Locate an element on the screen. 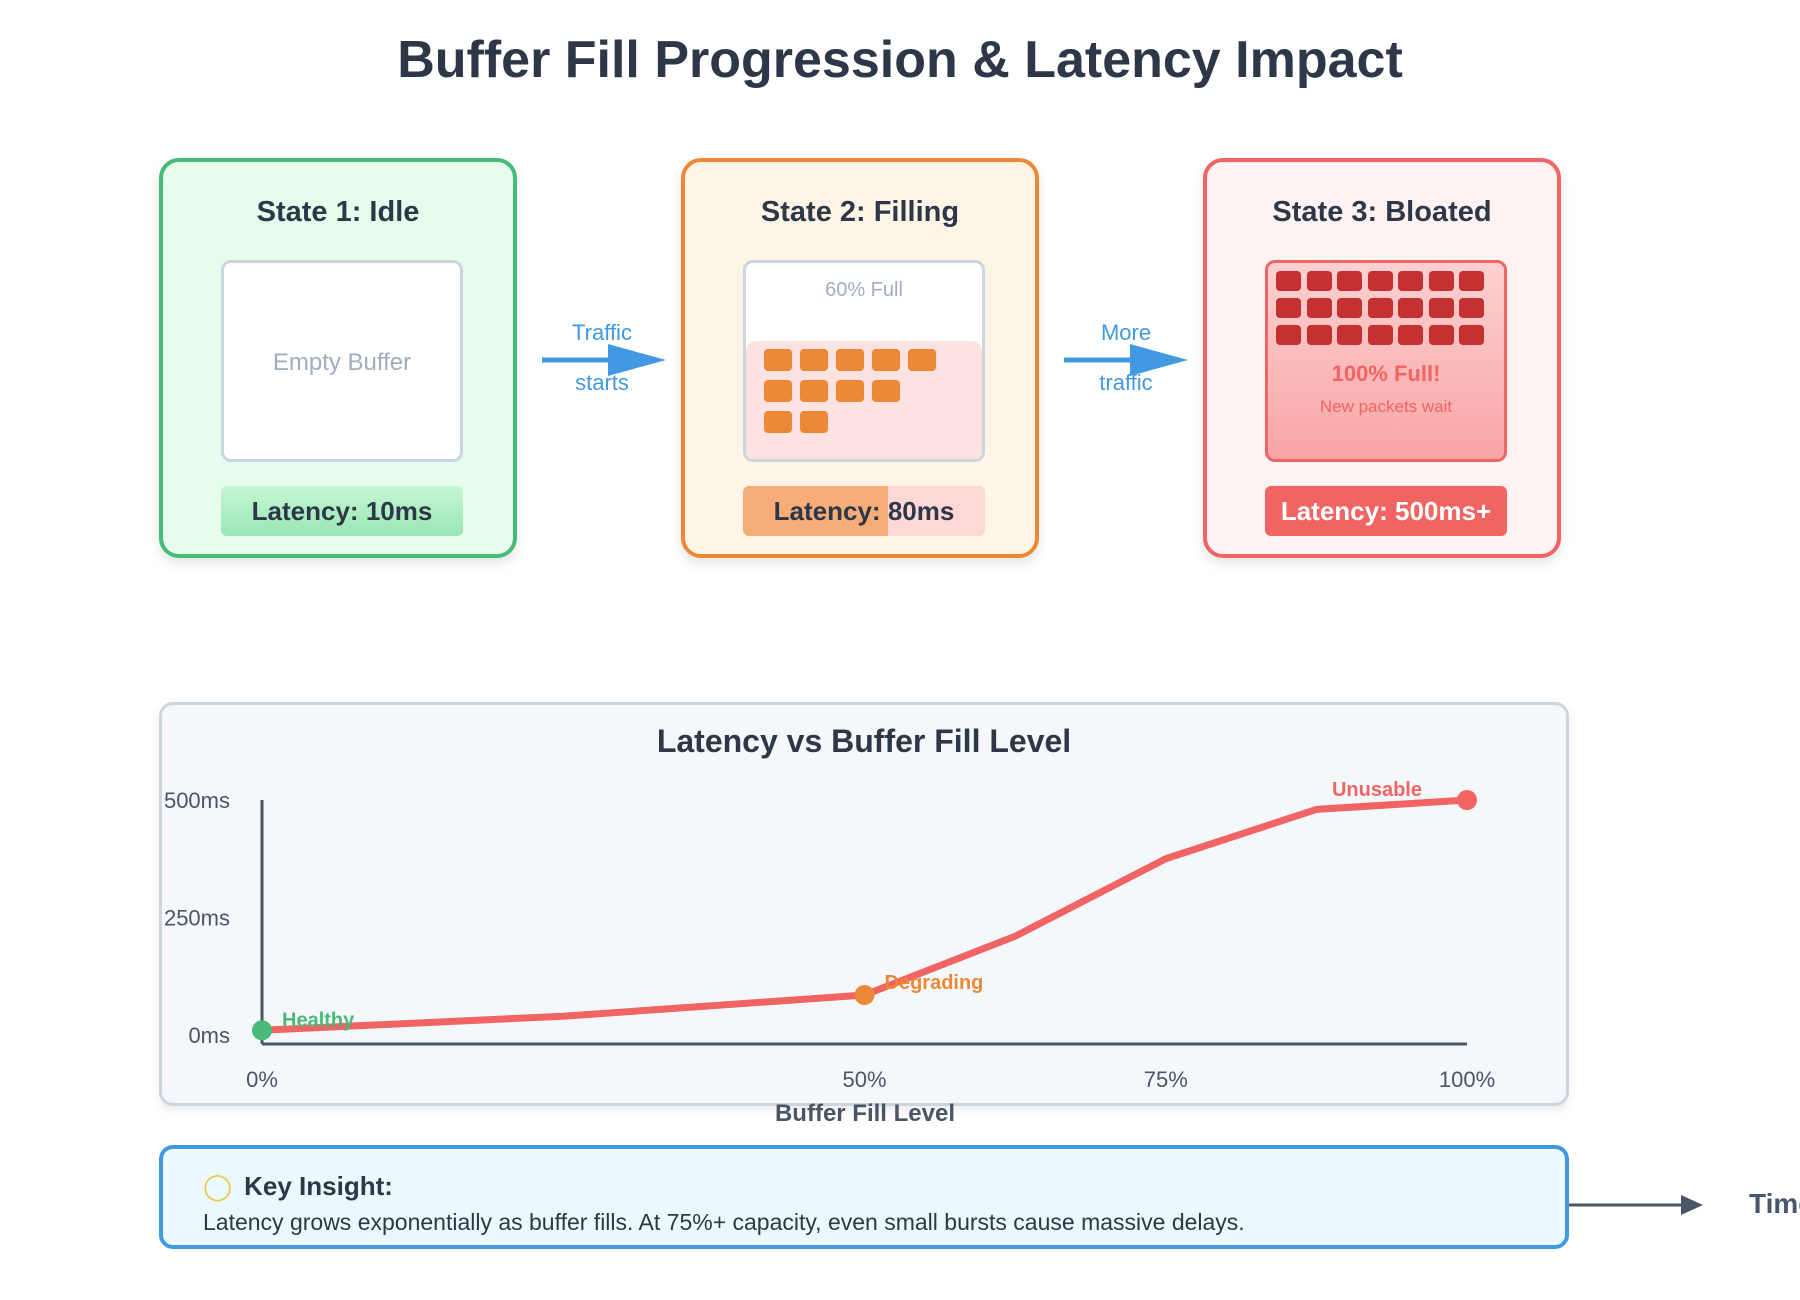 This screenshot has height=1300, width=1800. state-title: State 2: Filling is located at coordinates (860, 212).